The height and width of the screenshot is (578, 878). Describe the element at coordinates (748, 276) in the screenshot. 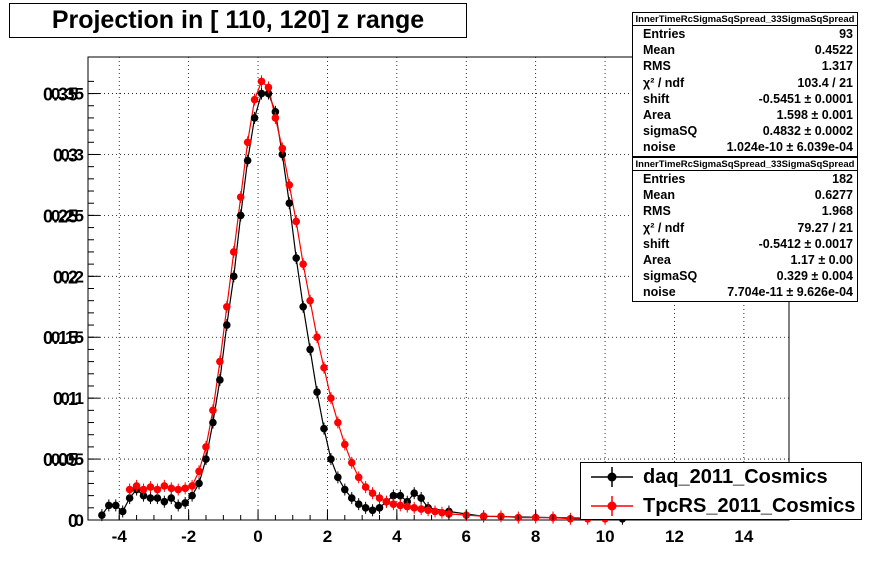

I see `stats-row: sigmaSQ 0.329 ± 0.004` at that location.